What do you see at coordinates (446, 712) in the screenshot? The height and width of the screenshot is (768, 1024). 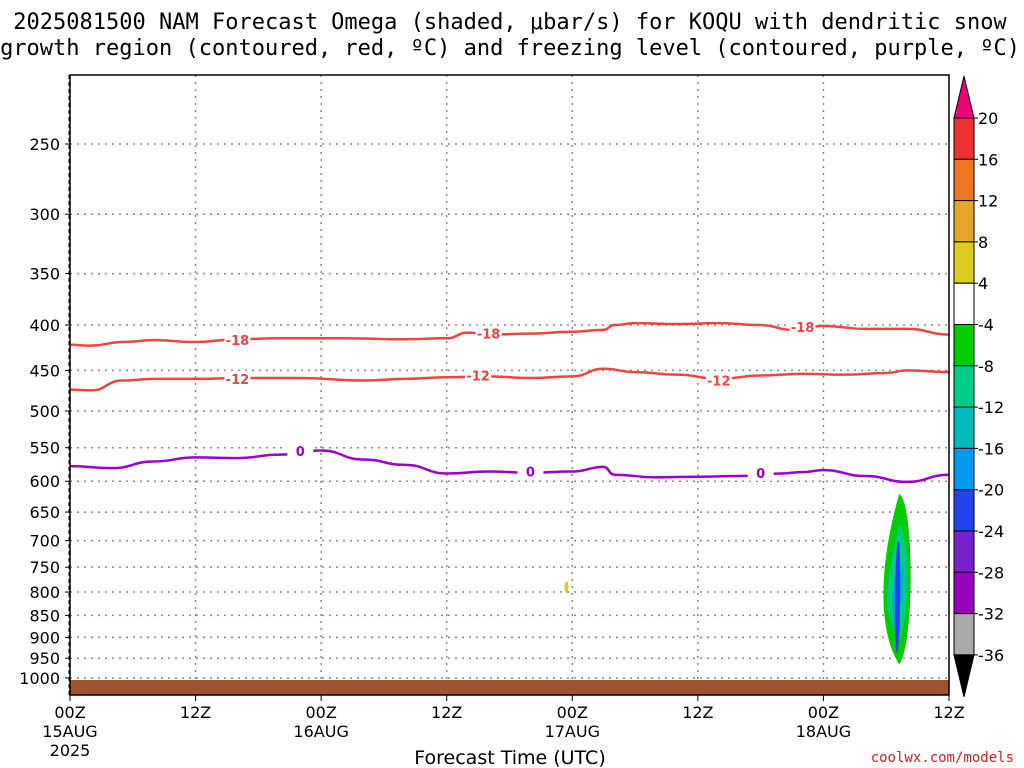 I see `x-tick-time-36: 12Z` at bounding box center [446, 712].